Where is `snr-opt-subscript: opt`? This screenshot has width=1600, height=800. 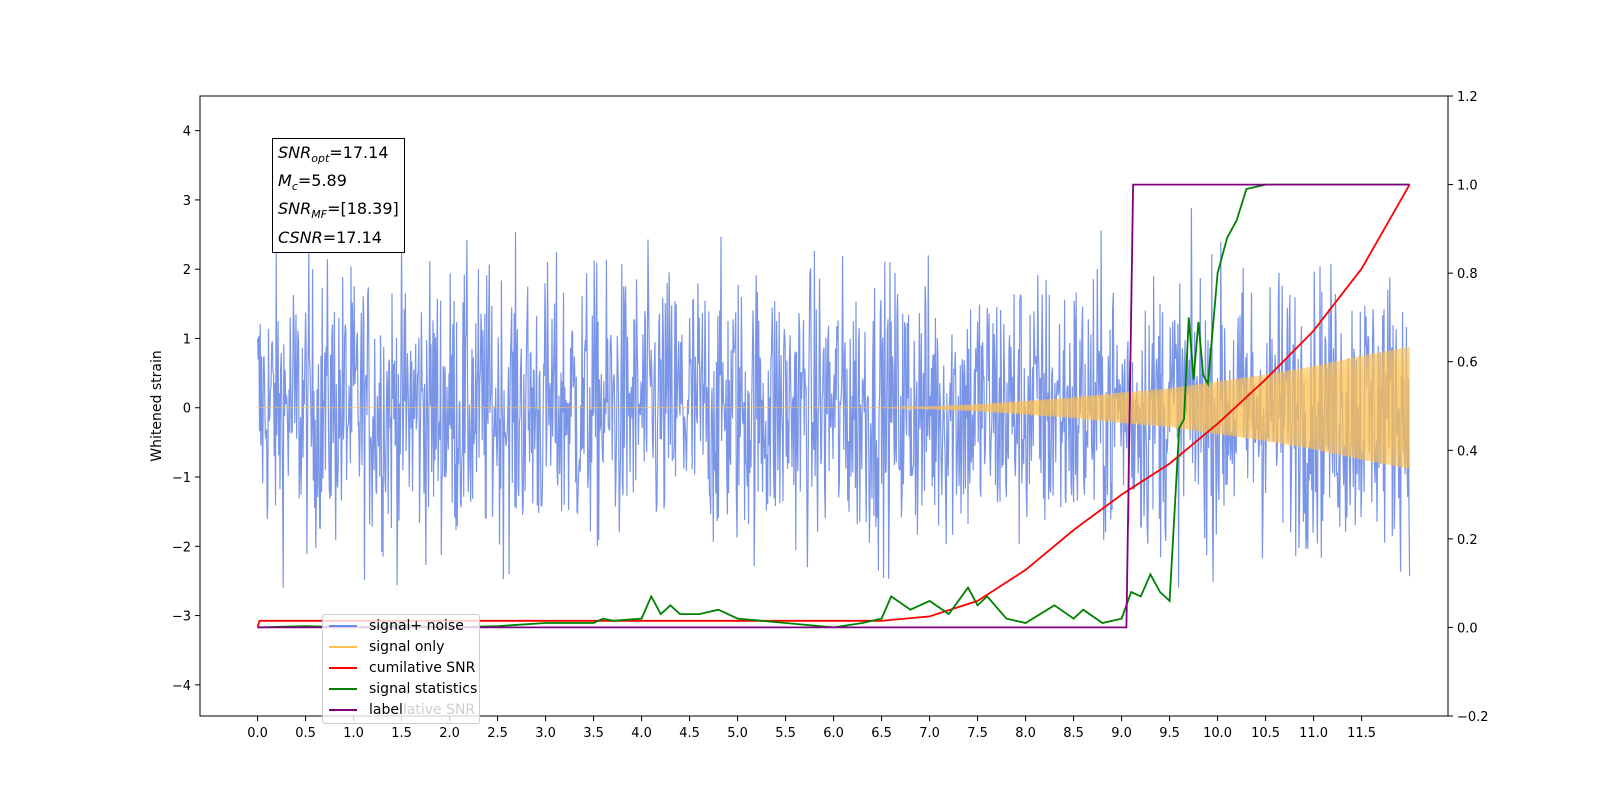
snr-opt-subscript: opt is located at coordinates (320, 159).